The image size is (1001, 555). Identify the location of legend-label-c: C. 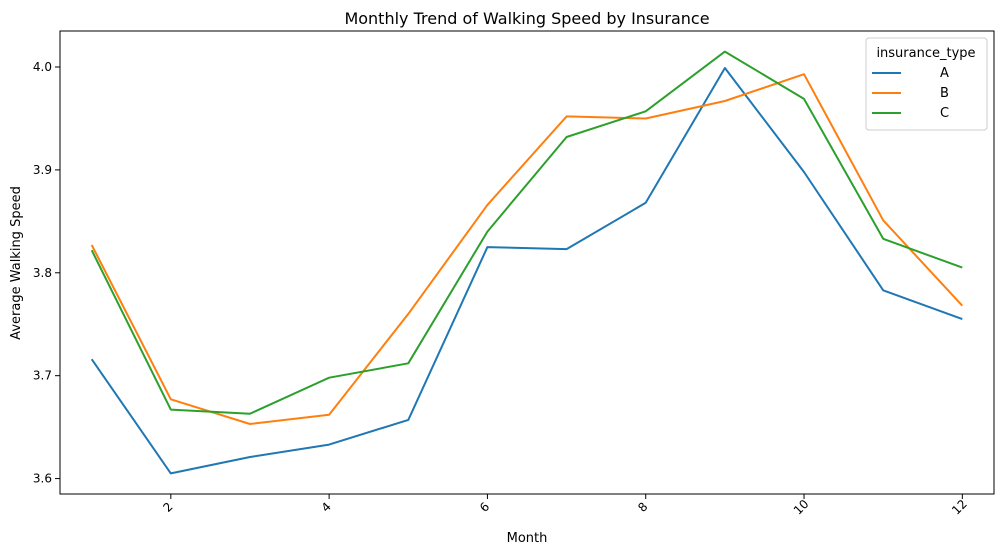
(944, 113).